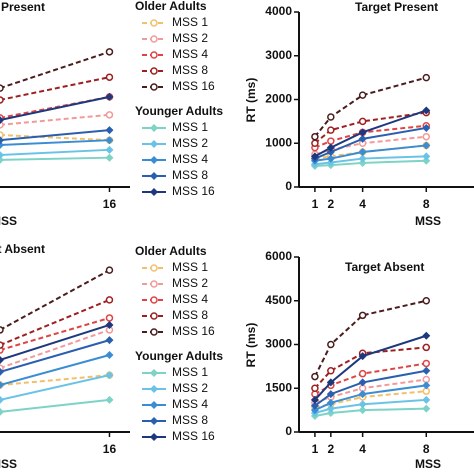 The width and height of the screenshot is (474, 474). What do you see at coordinates (251, 100) in the screenshot?
I see `y-axis-label: RT (ms)` at bounding box center [251, 100].